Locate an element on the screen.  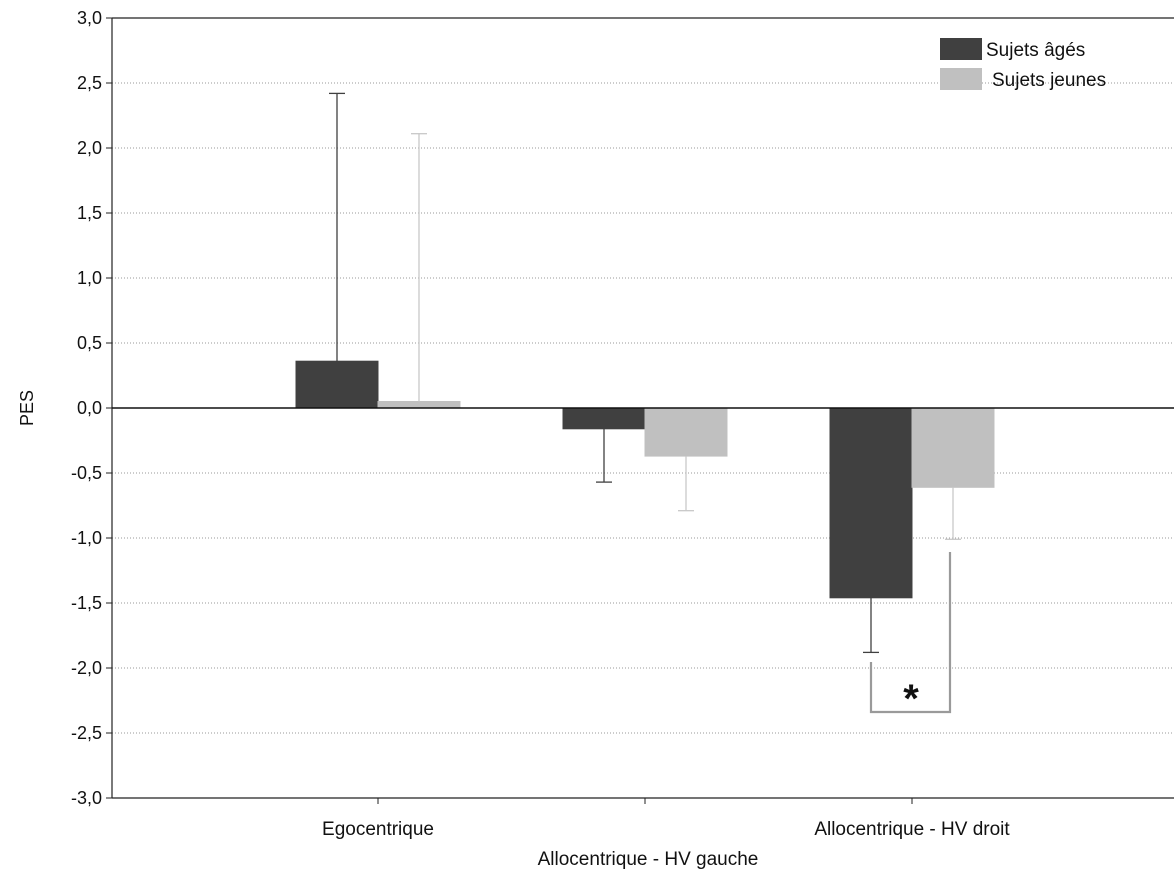
y-tick-label: 0,5 is located at coordinates (89, 343).